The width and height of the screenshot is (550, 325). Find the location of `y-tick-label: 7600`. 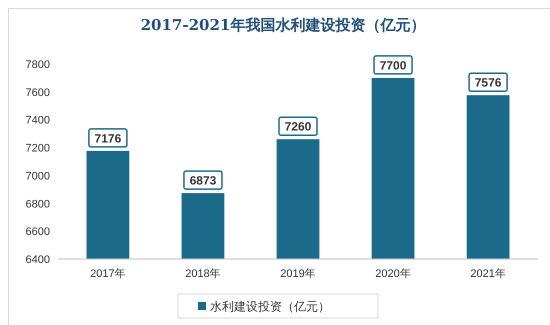

y-tick-label: 7600 is located at coordinates (38, 92).